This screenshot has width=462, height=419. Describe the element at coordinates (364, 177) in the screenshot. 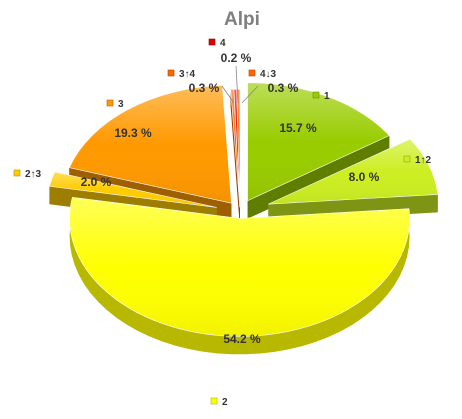

I see `slice-value-label: 8.0 %` at that location.